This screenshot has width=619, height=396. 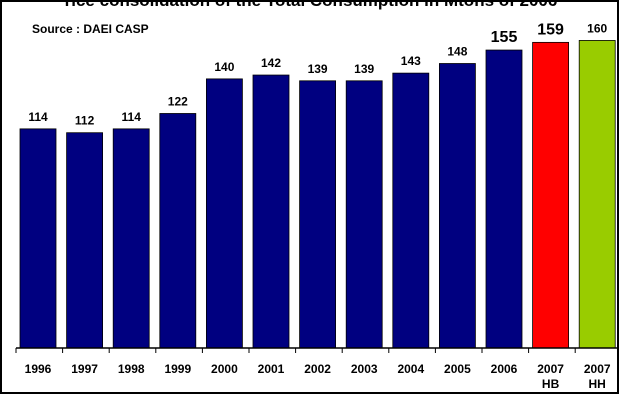 I want to click on x-tick-label: 2005, so click(x=457, y=369).